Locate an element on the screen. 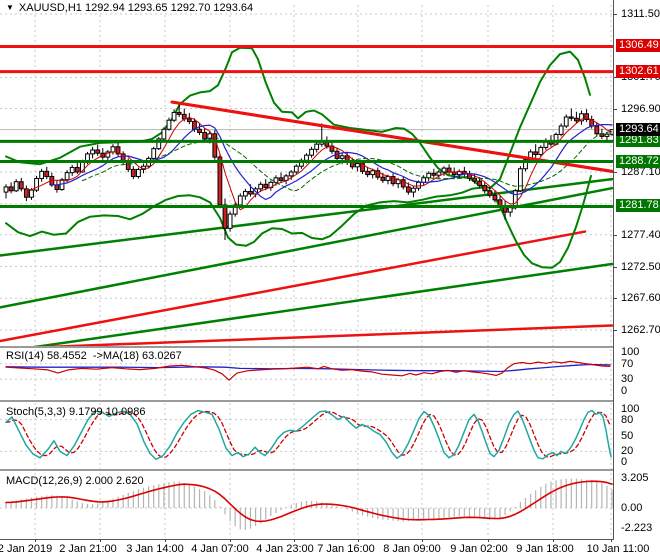 The image size is (660, 560). ma-fast is located at coordinates (319, 164).